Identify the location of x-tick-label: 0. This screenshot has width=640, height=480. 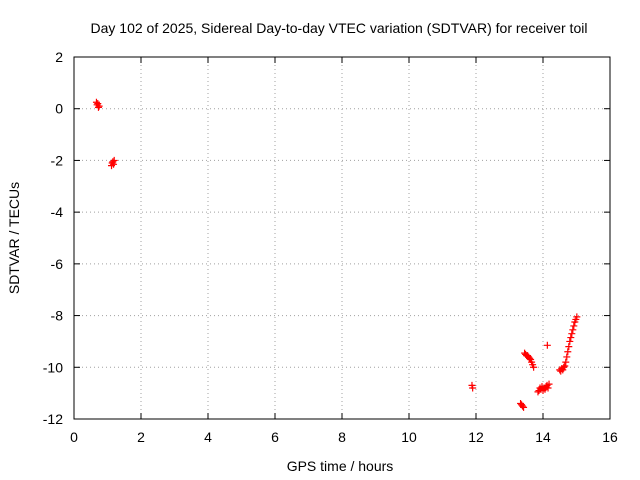
(74, 437).